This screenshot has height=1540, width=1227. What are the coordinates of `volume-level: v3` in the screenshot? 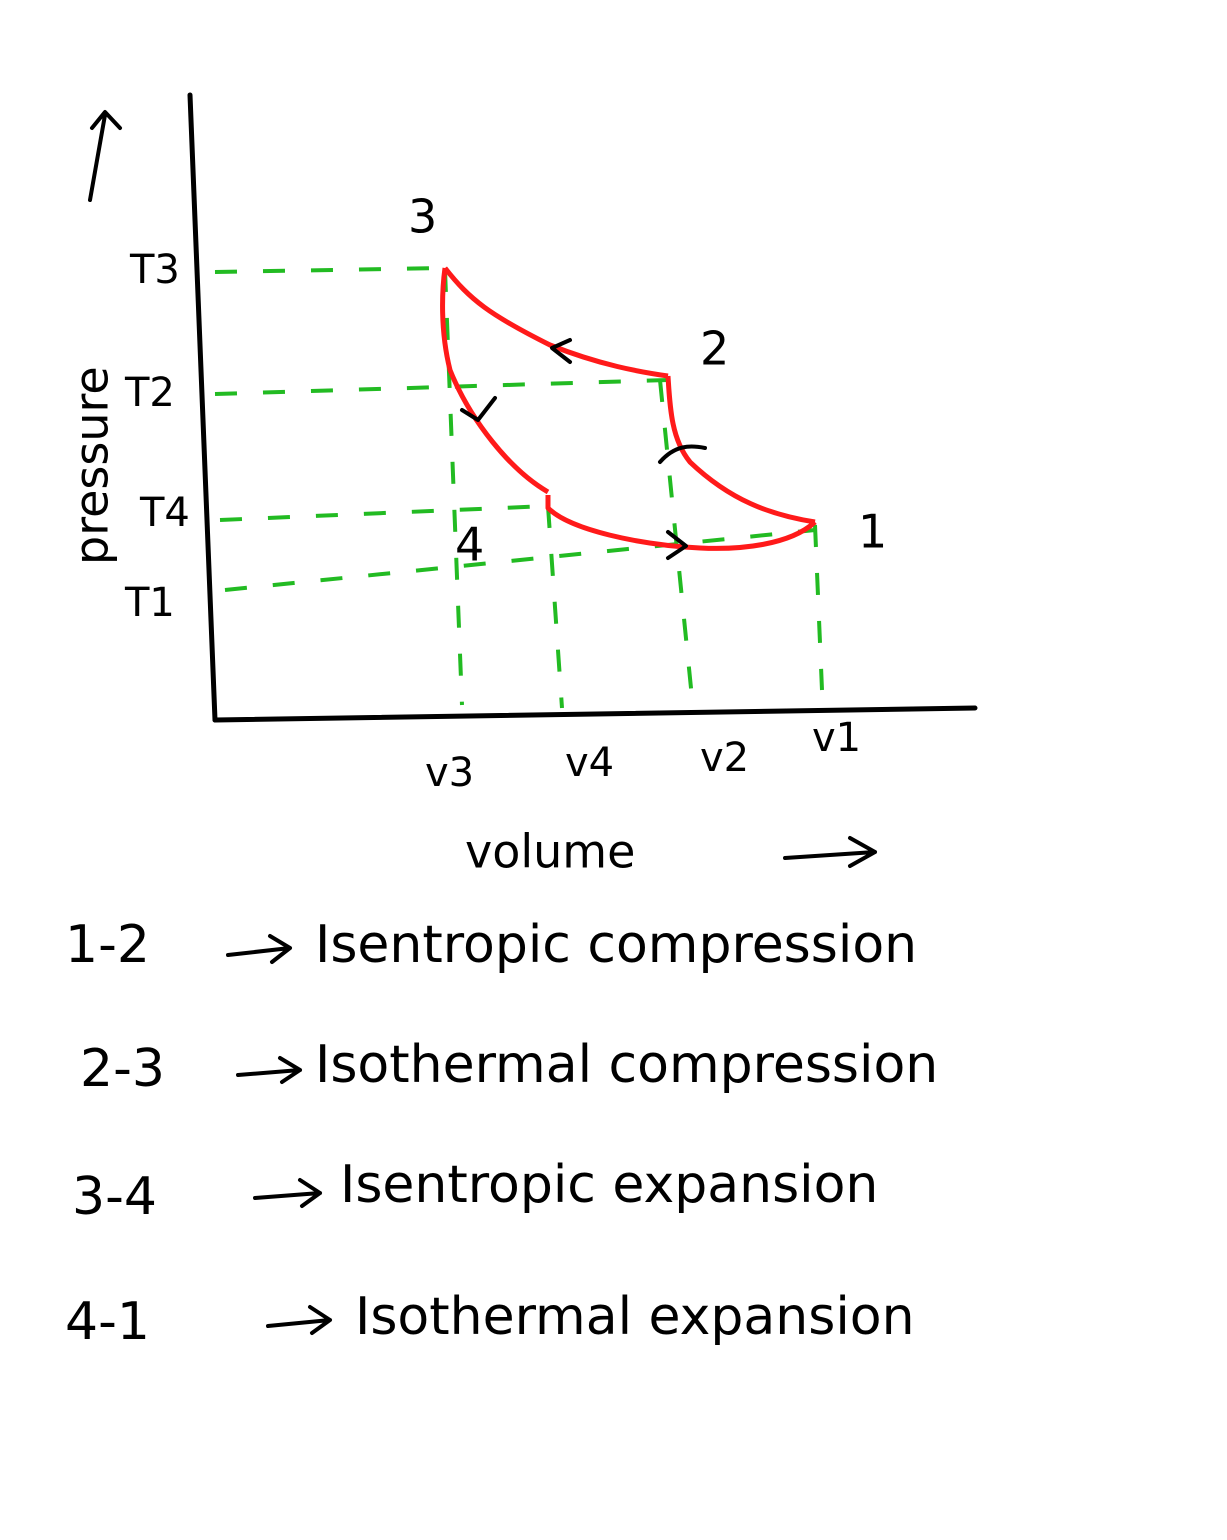 It's located at (449, 773).